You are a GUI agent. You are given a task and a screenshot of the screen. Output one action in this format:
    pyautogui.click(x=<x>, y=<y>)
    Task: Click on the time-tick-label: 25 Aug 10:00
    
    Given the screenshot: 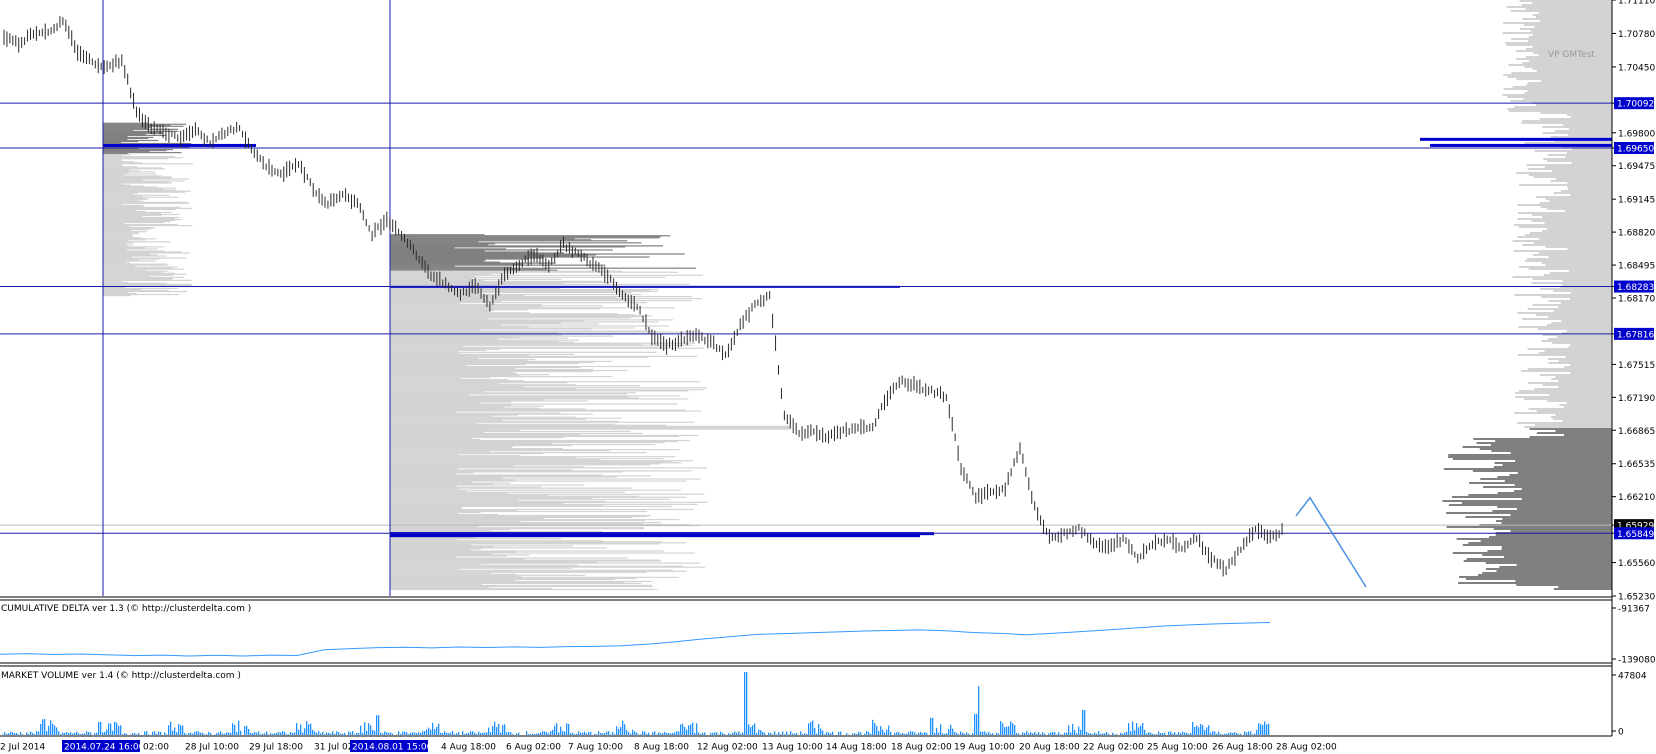 What is the action you would take?
    pyautogui.click(x=1177, y=748)
    